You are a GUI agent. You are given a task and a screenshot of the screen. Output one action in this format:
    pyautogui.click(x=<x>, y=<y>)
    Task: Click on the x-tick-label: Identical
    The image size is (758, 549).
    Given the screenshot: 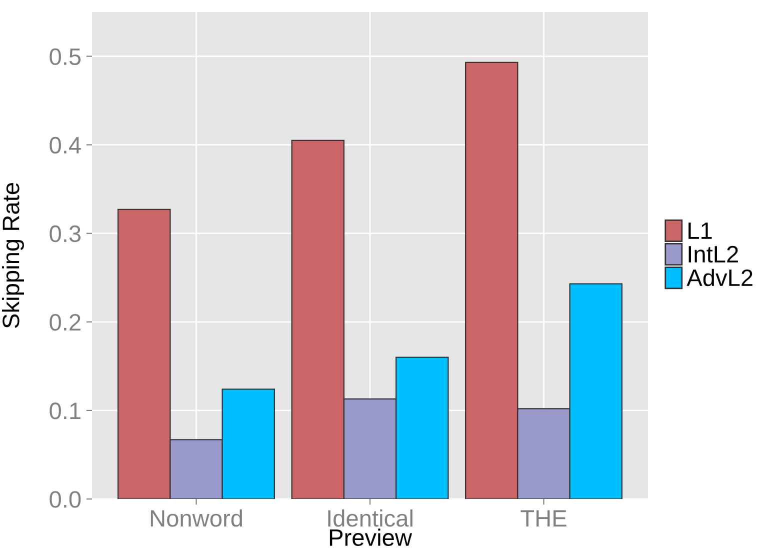 What is the action you would take?
    pyautogui.click(x=370, y=518)
    